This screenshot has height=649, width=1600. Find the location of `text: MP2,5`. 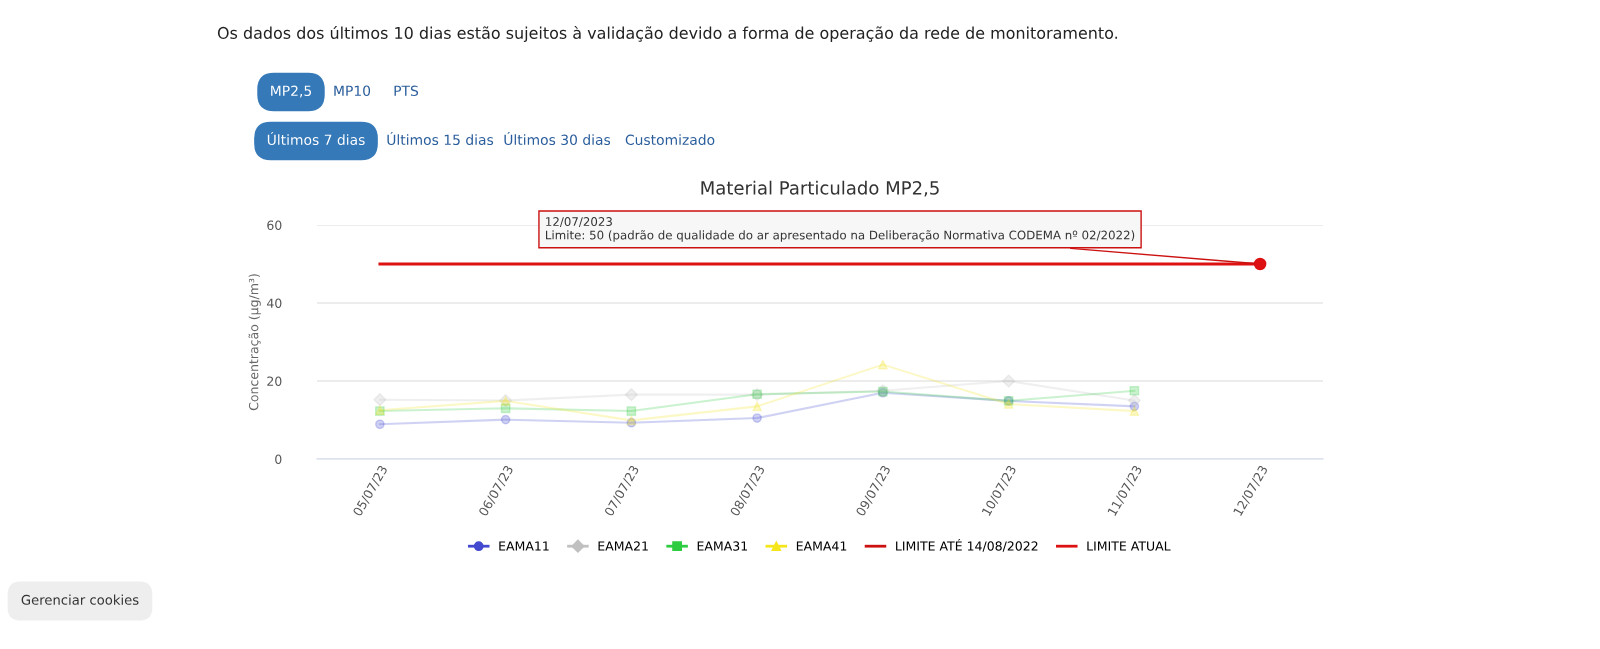

text: MP2,5 is located at coordinates (291, 91).